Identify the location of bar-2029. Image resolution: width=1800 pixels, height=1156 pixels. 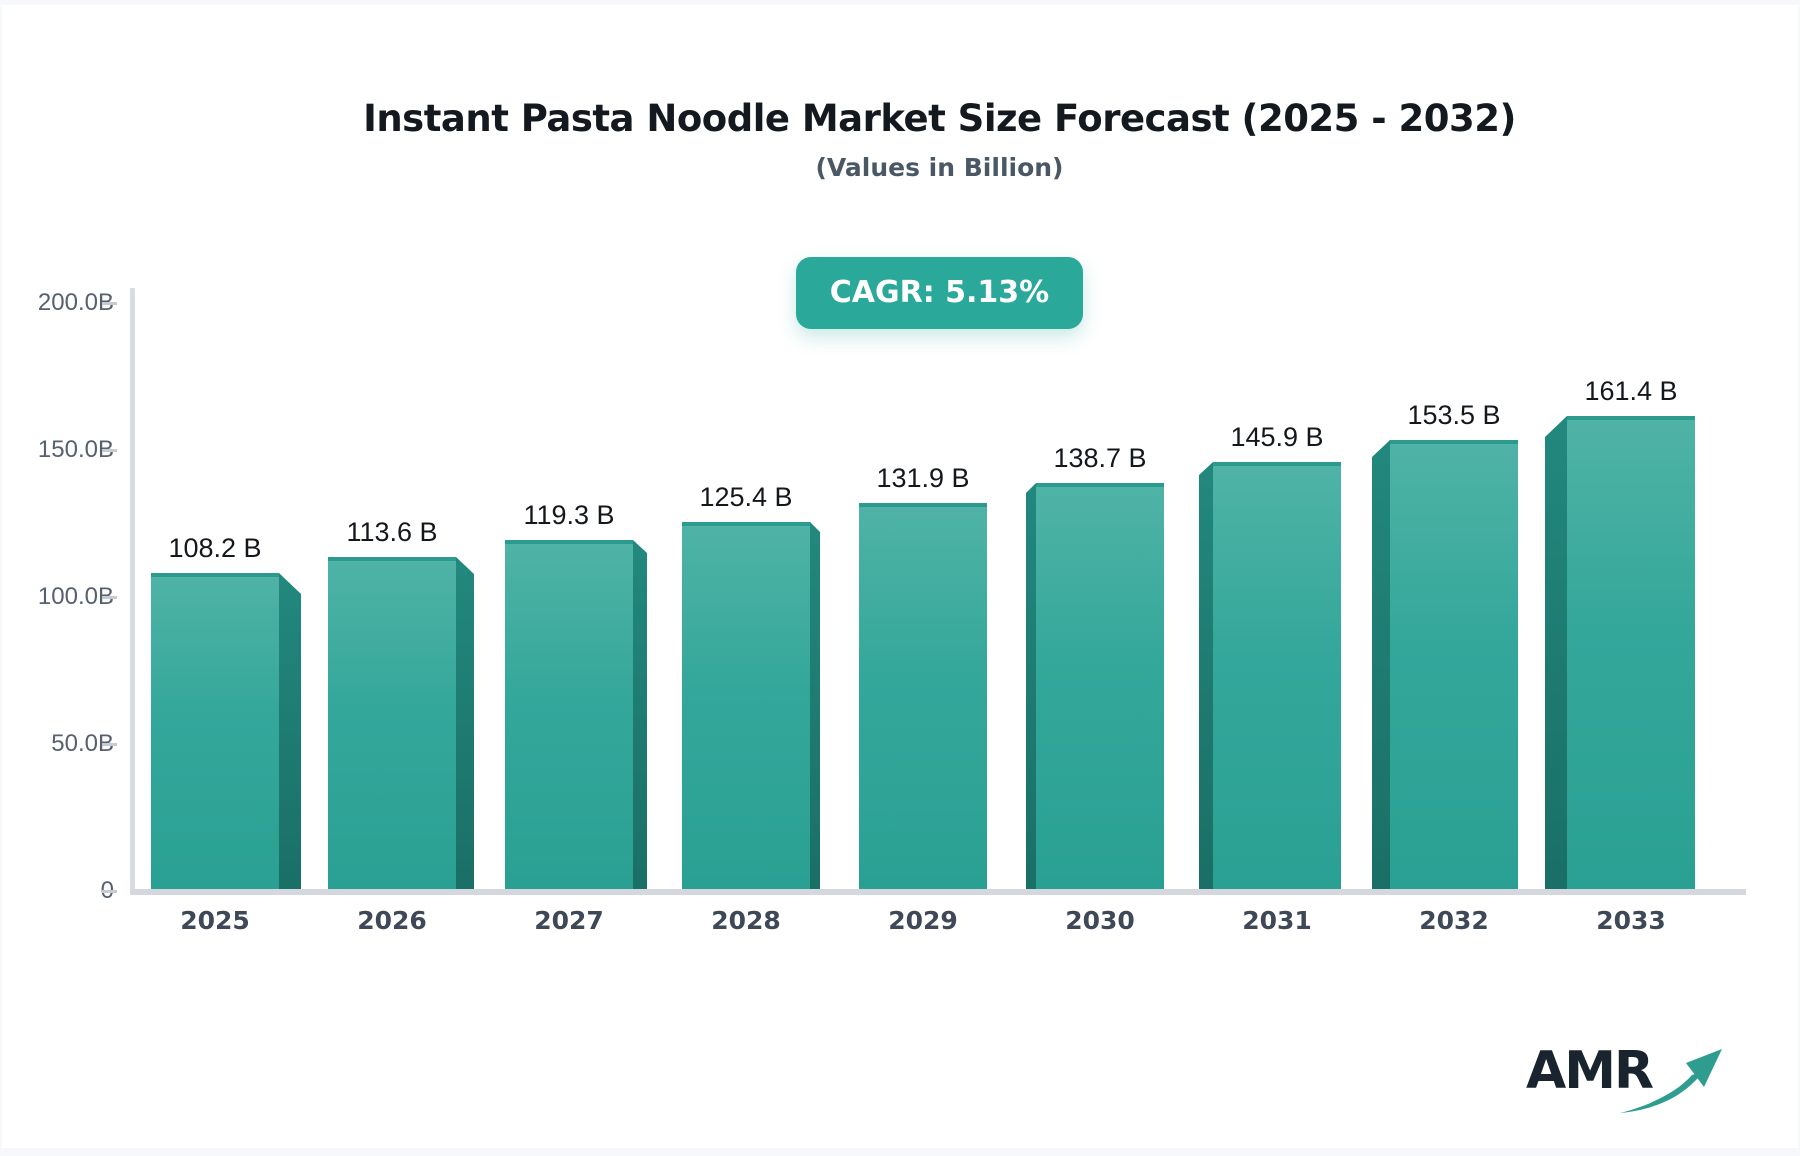
(923, 697).